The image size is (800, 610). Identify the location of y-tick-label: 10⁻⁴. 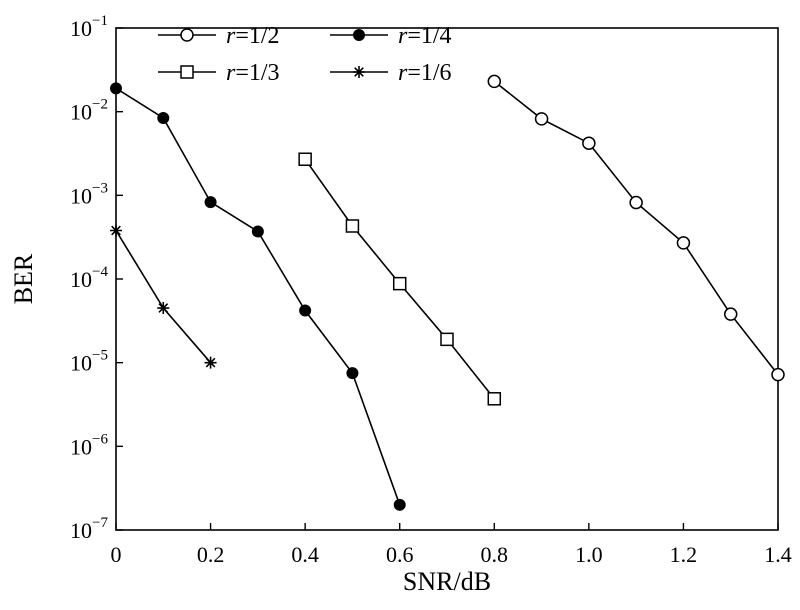
(89, 278).